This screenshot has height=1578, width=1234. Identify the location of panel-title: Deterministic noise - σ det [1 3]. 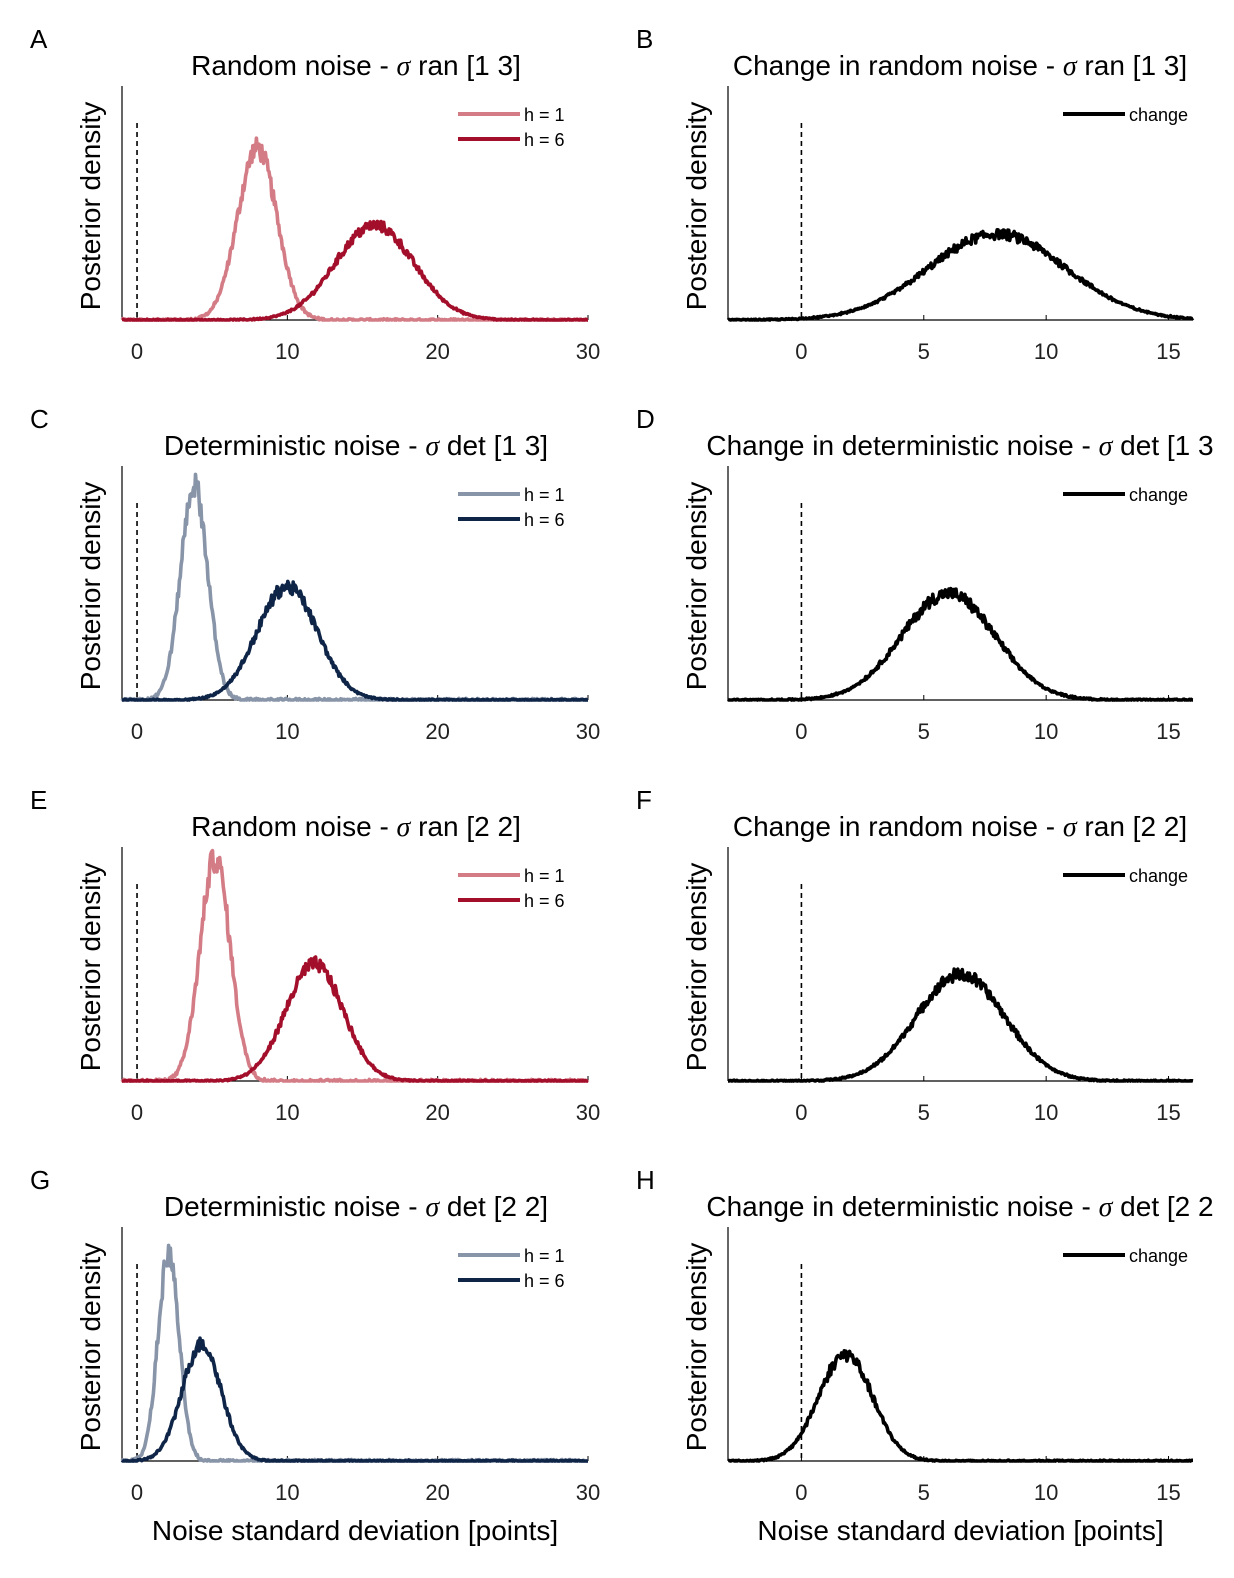
(356, 446).